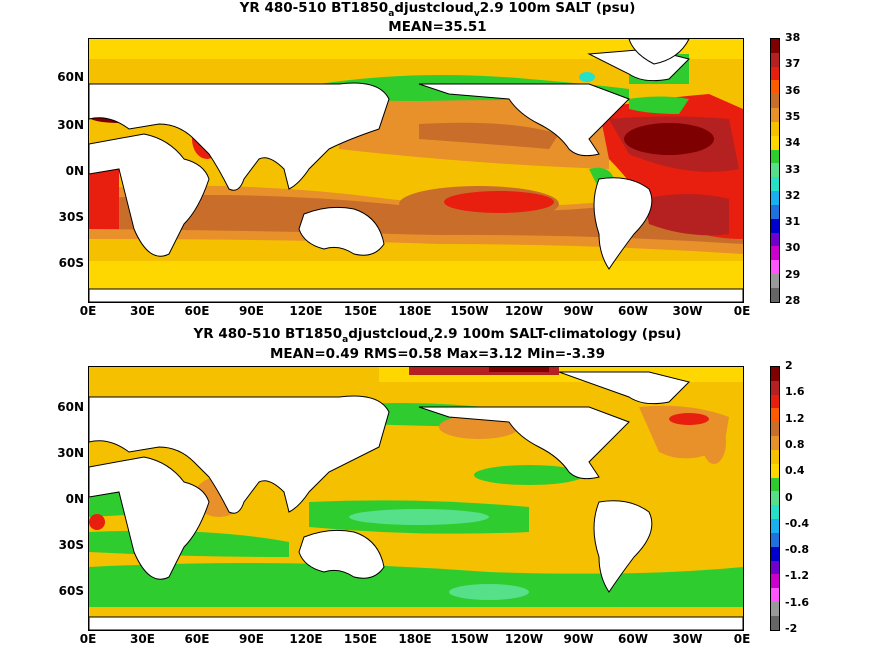 The image size is (875, 656). I want to click on colorbar-label: 0.4, so click(795, 471).